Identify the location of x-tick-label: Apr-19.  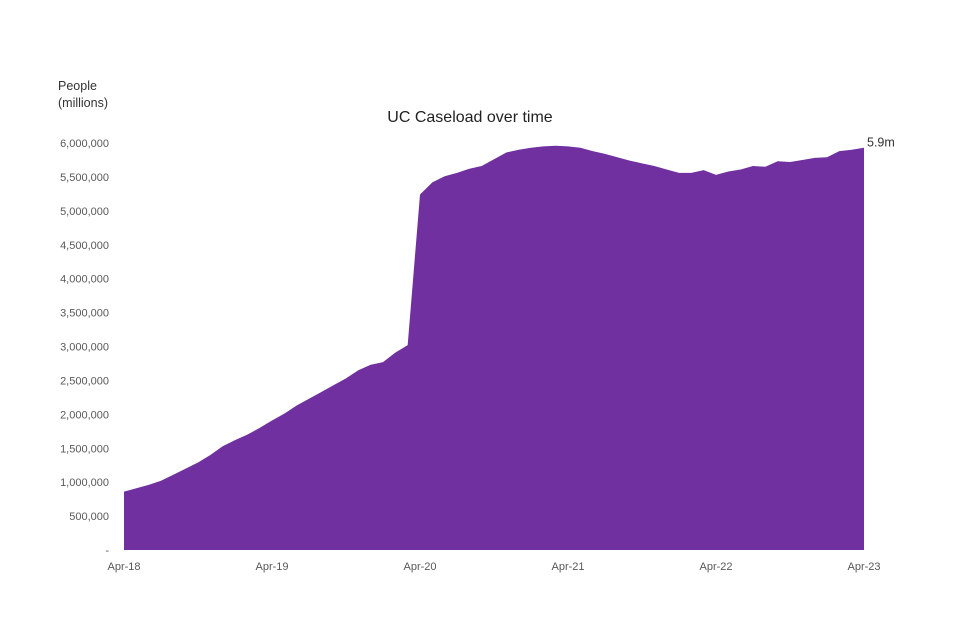
(271, 567).